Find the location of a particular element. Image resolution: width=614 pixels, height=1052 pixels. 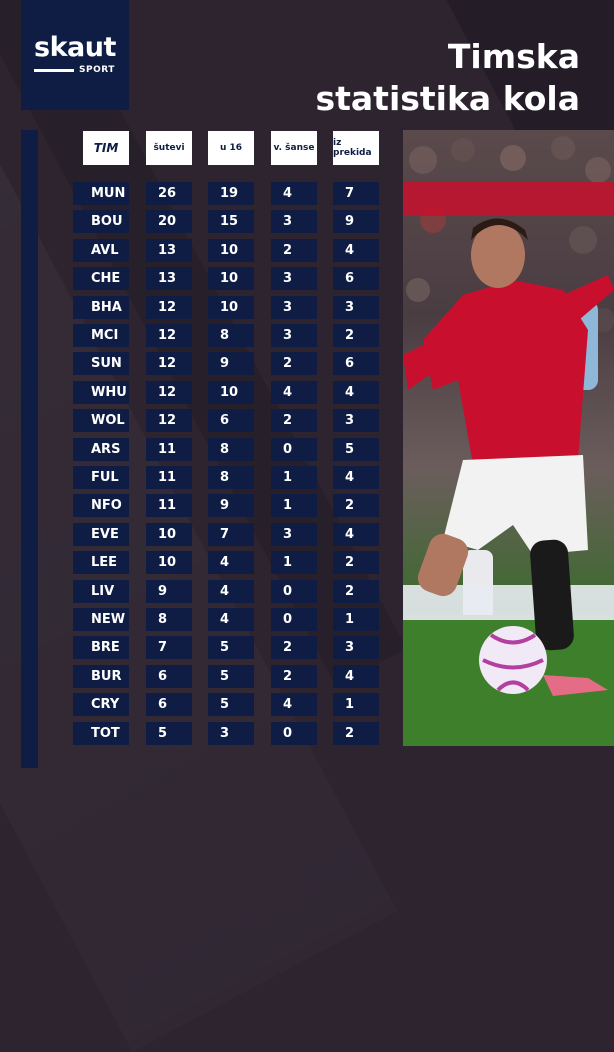

in-box-cell: 5 is located at coordinates (231, 704).